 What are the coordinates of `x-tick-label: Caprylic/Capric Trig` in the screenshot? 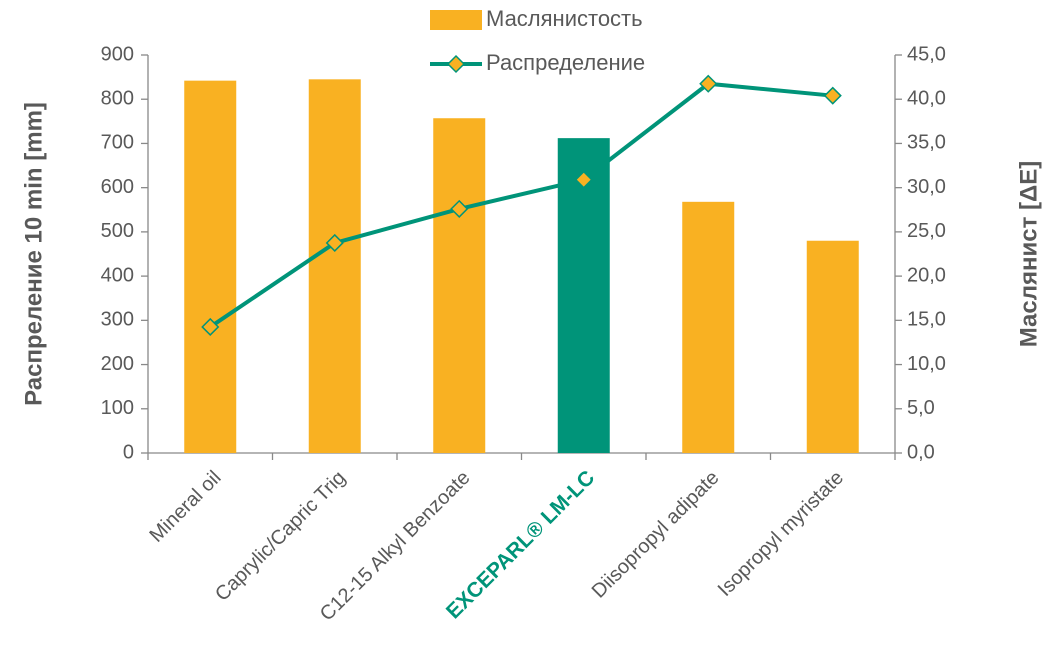 It's located at (280, 536).